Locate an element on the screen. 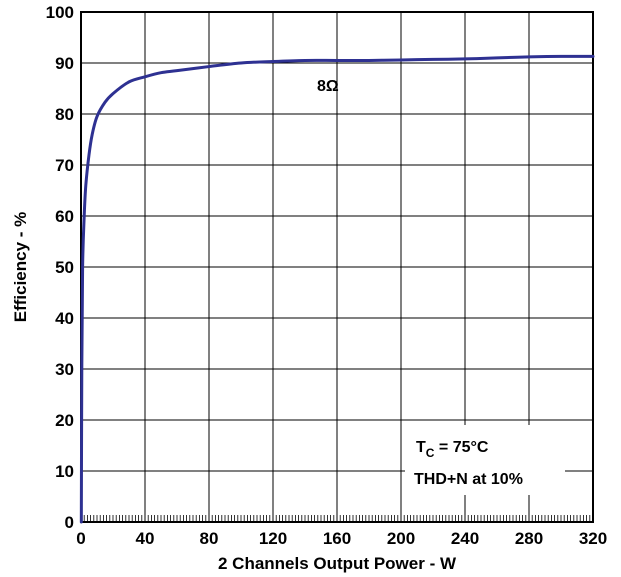 The width and height of the screenshot is (621, 577). y-tick-label-10: 100 is located at coordinates (60, 12).